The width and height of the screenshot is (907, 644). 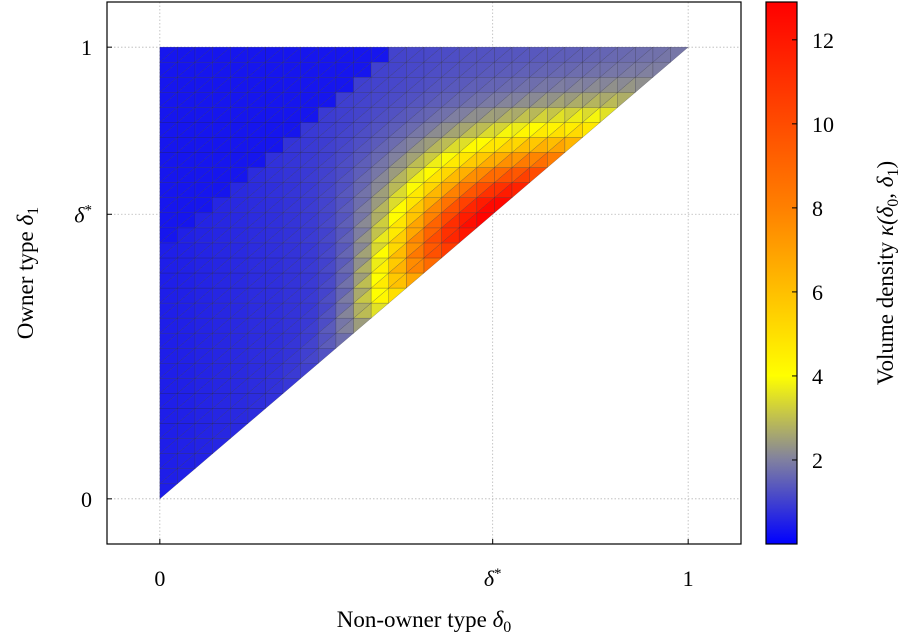 What do you see at coordinates (817, 460) in the screenshot?
I see `colorbar-tick-label: 2` at bounding box center [817, 460].